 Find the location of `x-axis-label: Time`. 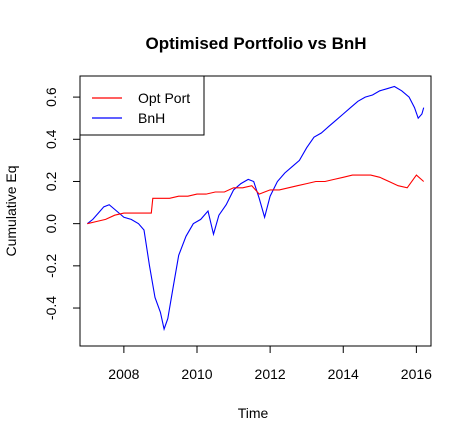

x-axis-label: Time is located at coordinates (253, 413).